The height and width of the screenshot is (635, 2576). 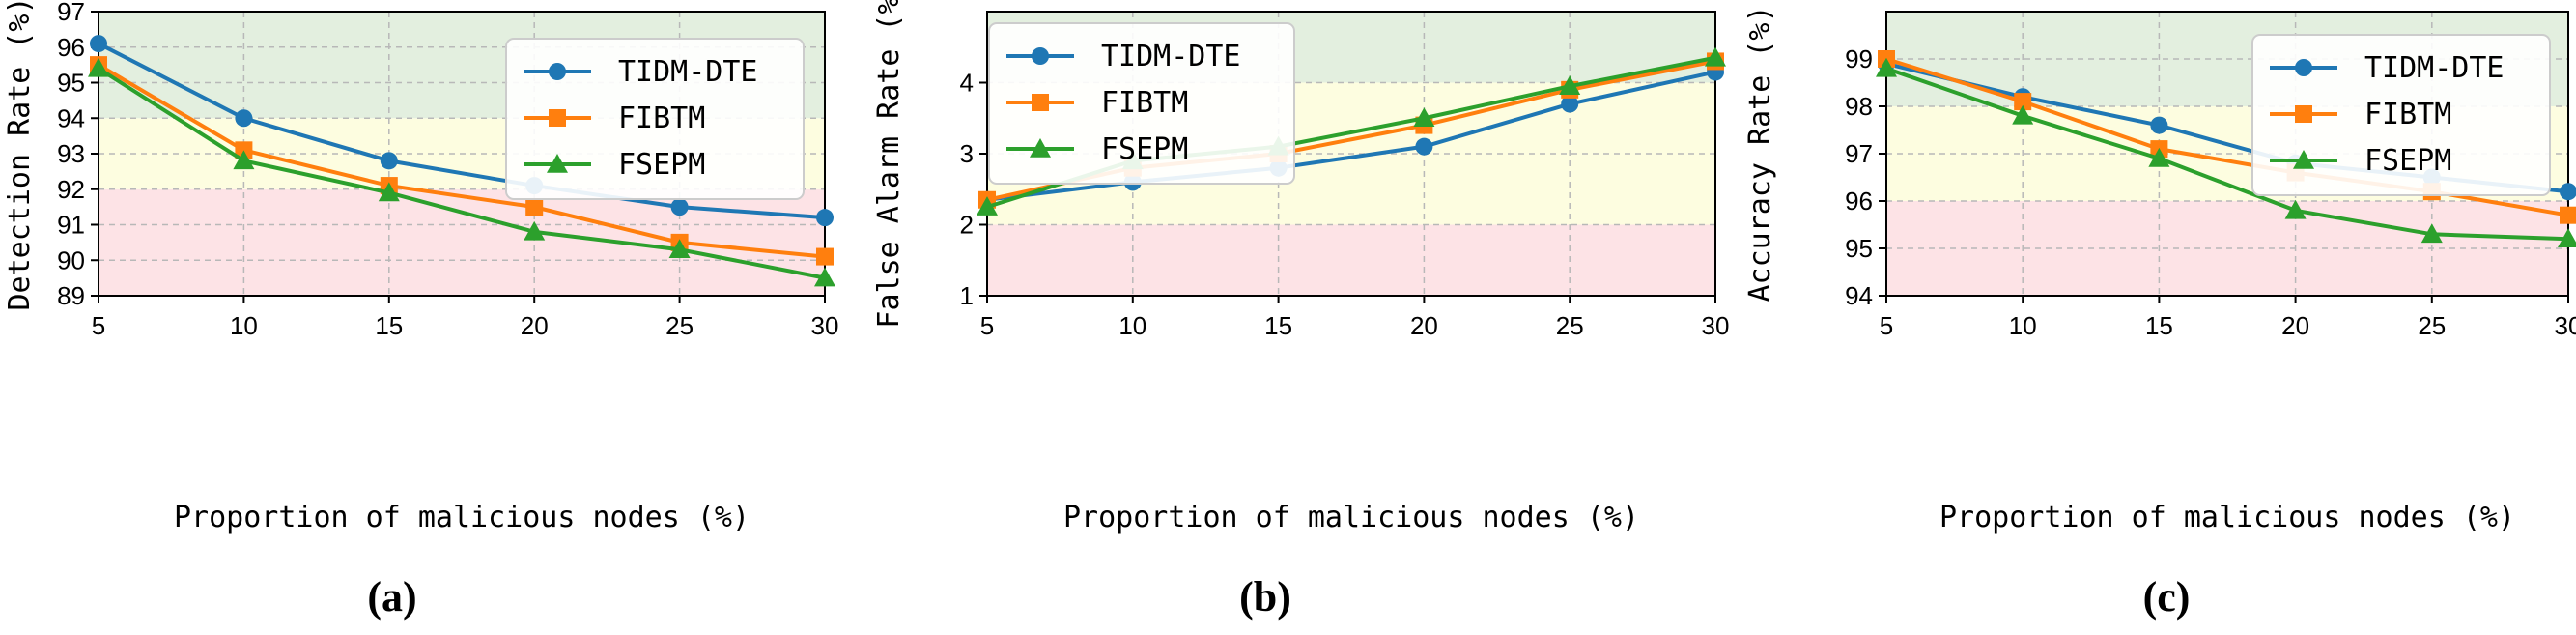 What do you see at coordinates (71, 153) in the screenshot?
I see `y-tick-label: 93` at bounding box center [71, 153].